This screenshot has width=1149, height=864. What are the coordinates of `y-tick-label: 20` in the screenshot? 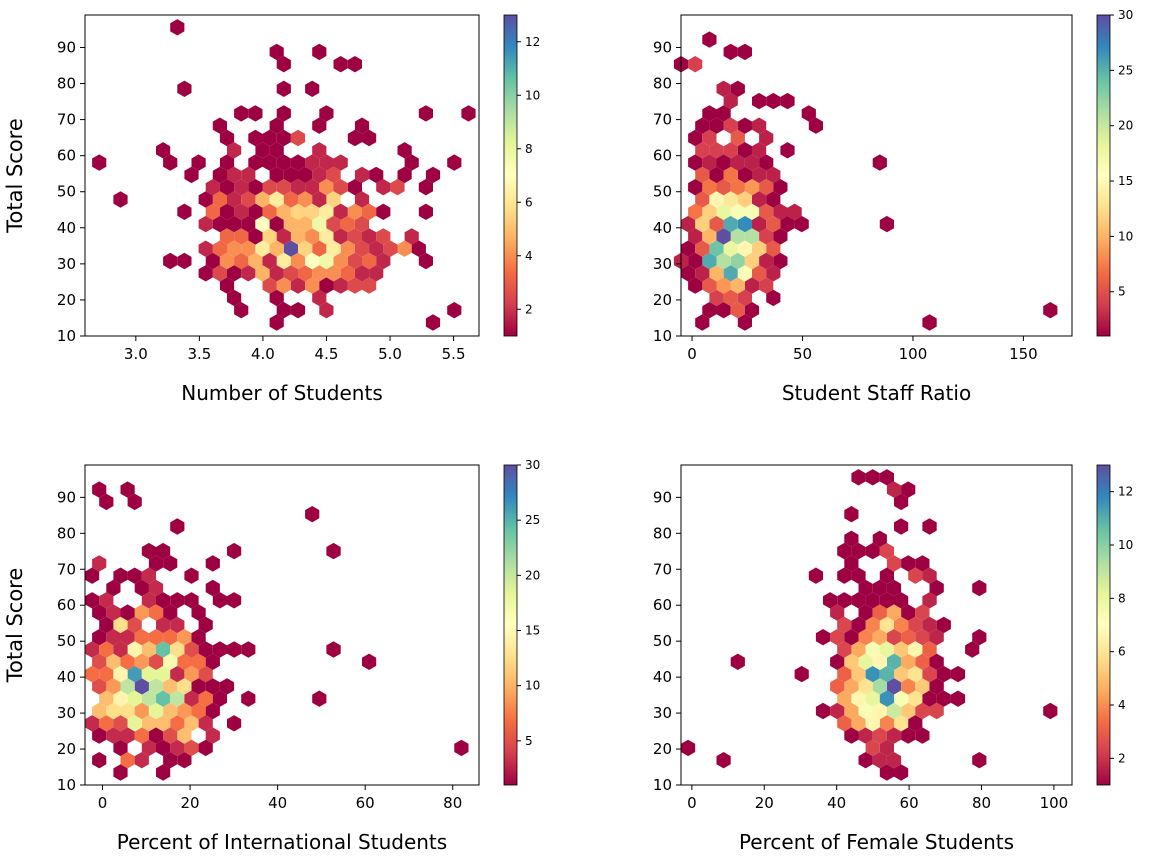 It's located at (662, 749).